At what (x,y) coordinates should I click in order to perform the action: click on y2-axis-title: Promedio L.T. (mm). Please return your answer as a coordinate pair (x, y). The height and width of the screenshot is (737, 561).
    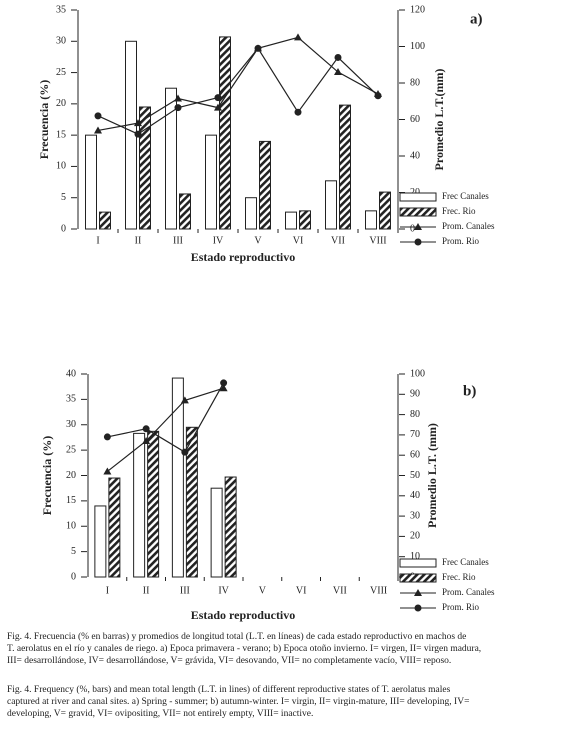
    Looking at the image, I should click on (432, 475).